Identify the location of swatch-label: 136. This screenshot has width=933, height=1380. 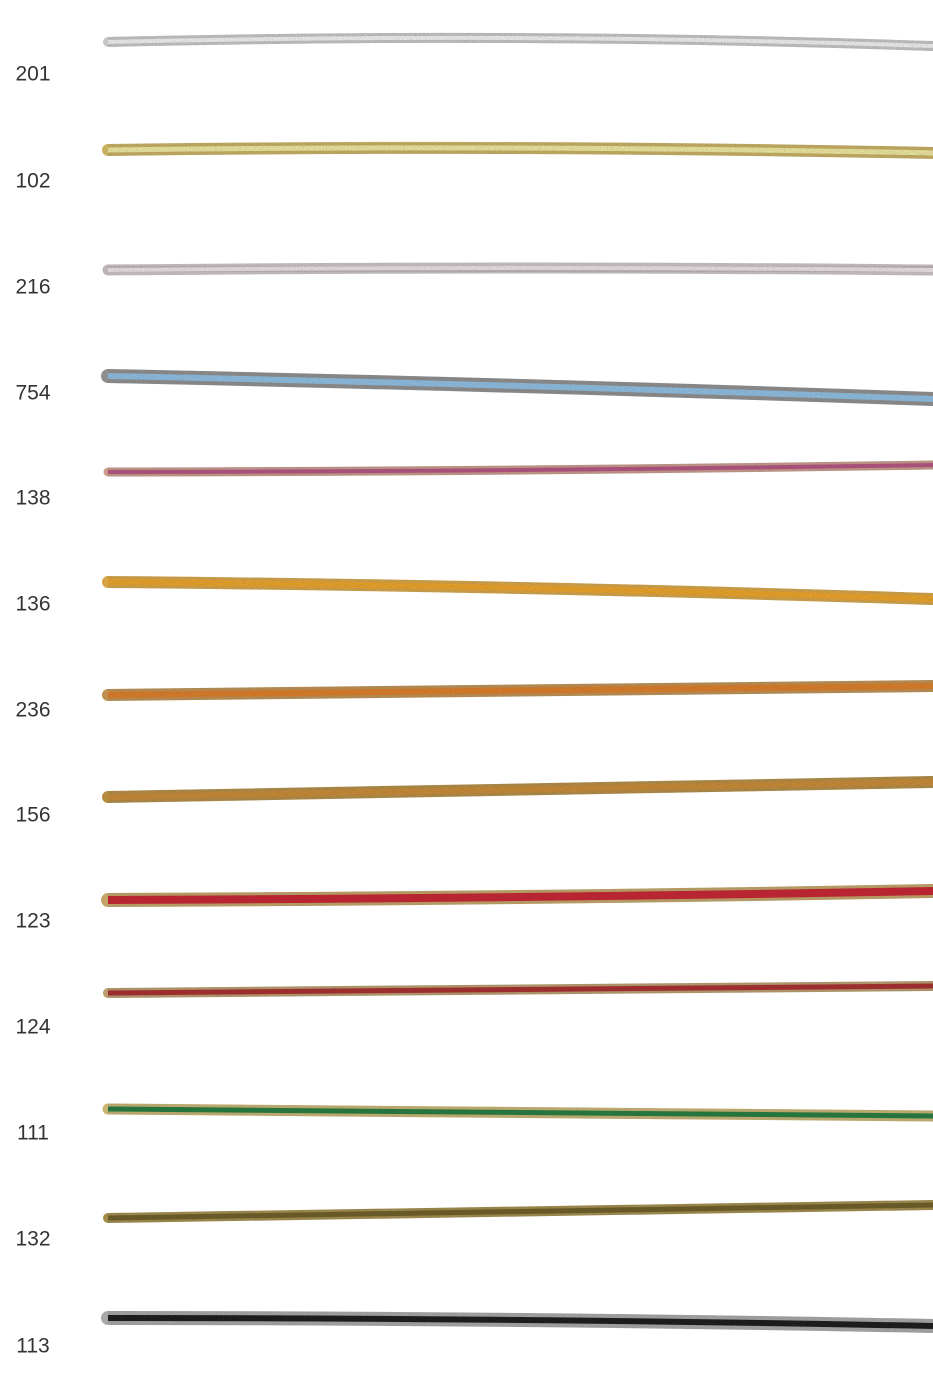
(32, 604).